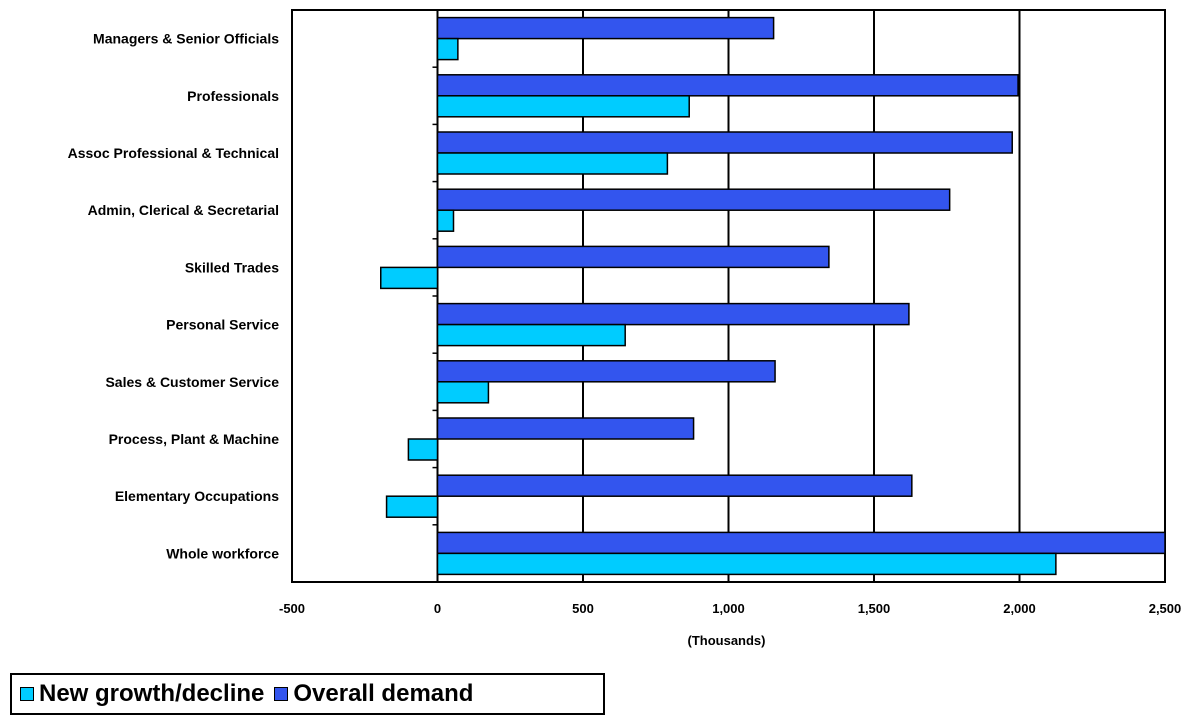  What do you see at coordinates (222, 553) in the screenshot?
I see `category-label: Whole workforce` at bounding box center [222, 553].